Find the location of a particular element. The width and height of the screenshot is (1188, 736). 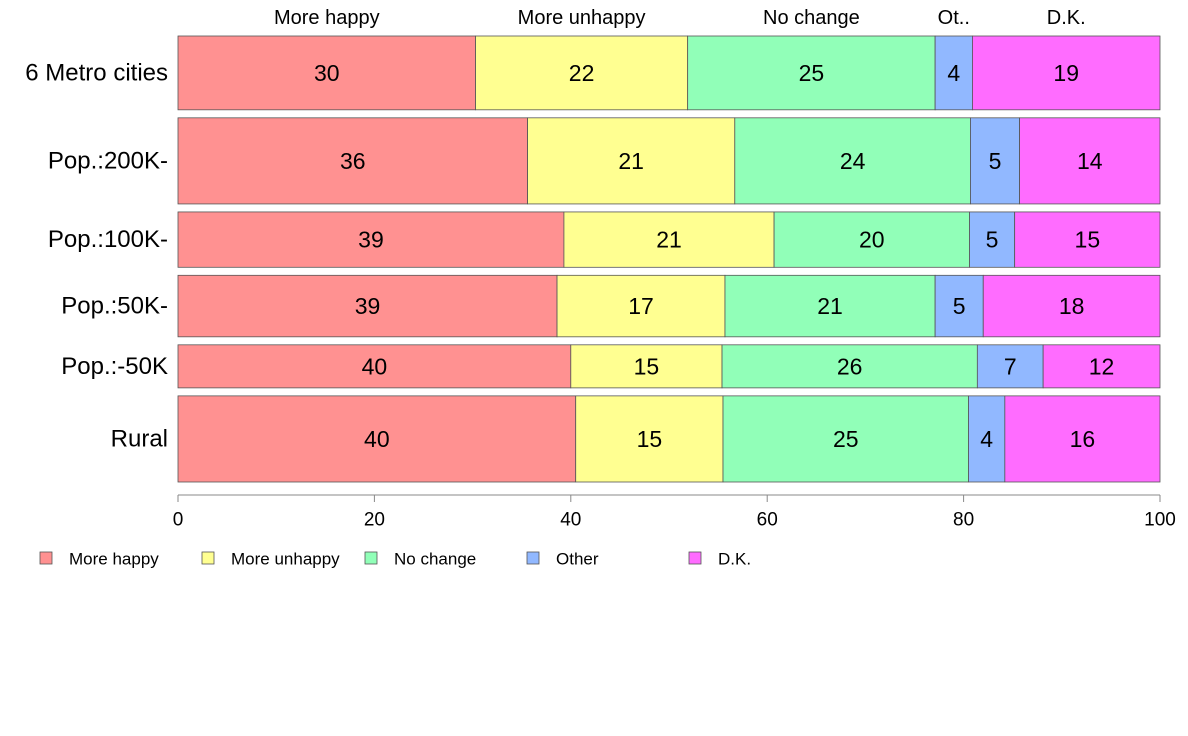

bar-pop-200k-other is located at coordinates (995, 161).